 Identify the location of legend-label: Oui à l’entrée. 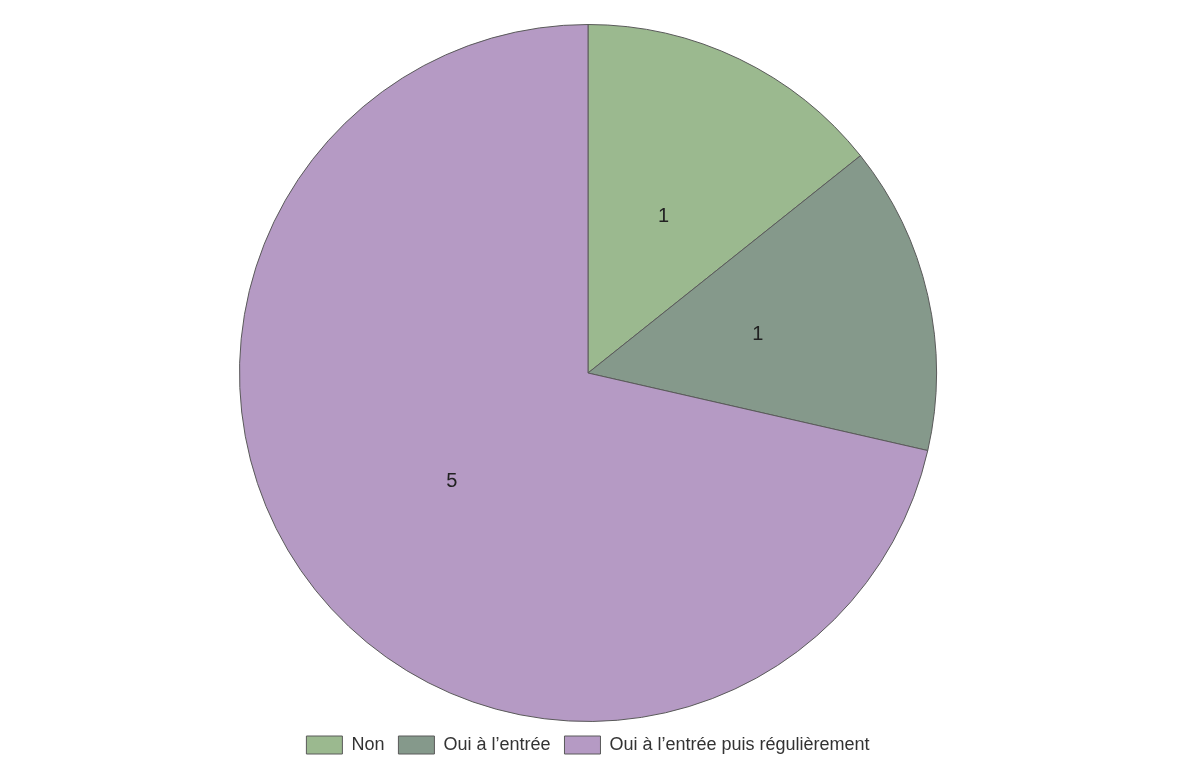
(497, 743).